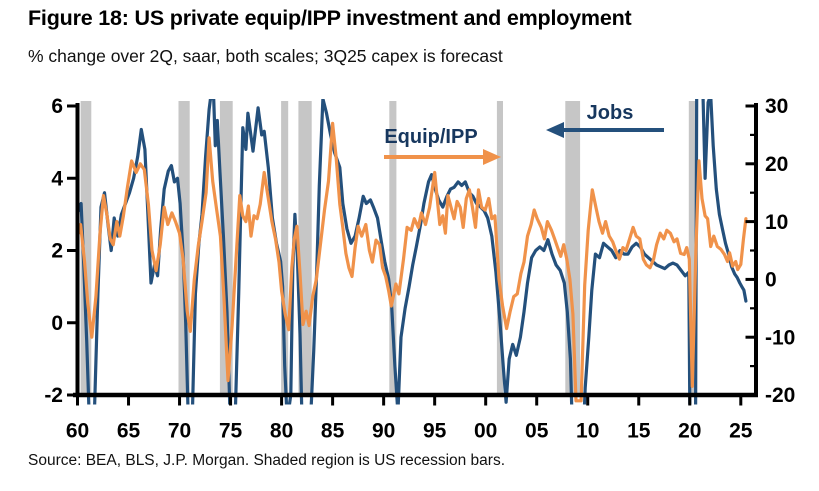  What do you see at coordinates (57, 251) in the screenshot?
I see `y-left-tick-label: 2` at bounding box center [57, 251].